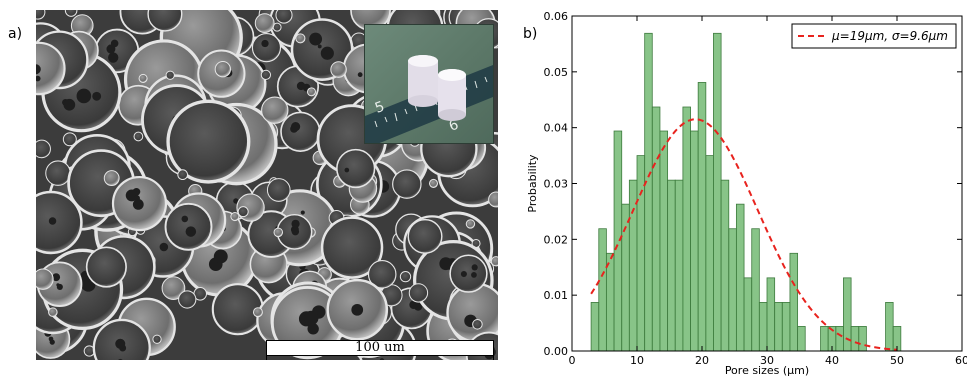 Image resolution: width=967 pixels, height=381 pixels. Describe the element at coordinates (961, 360) in the screenshot. I see `x-tick-label: 60` at that location.